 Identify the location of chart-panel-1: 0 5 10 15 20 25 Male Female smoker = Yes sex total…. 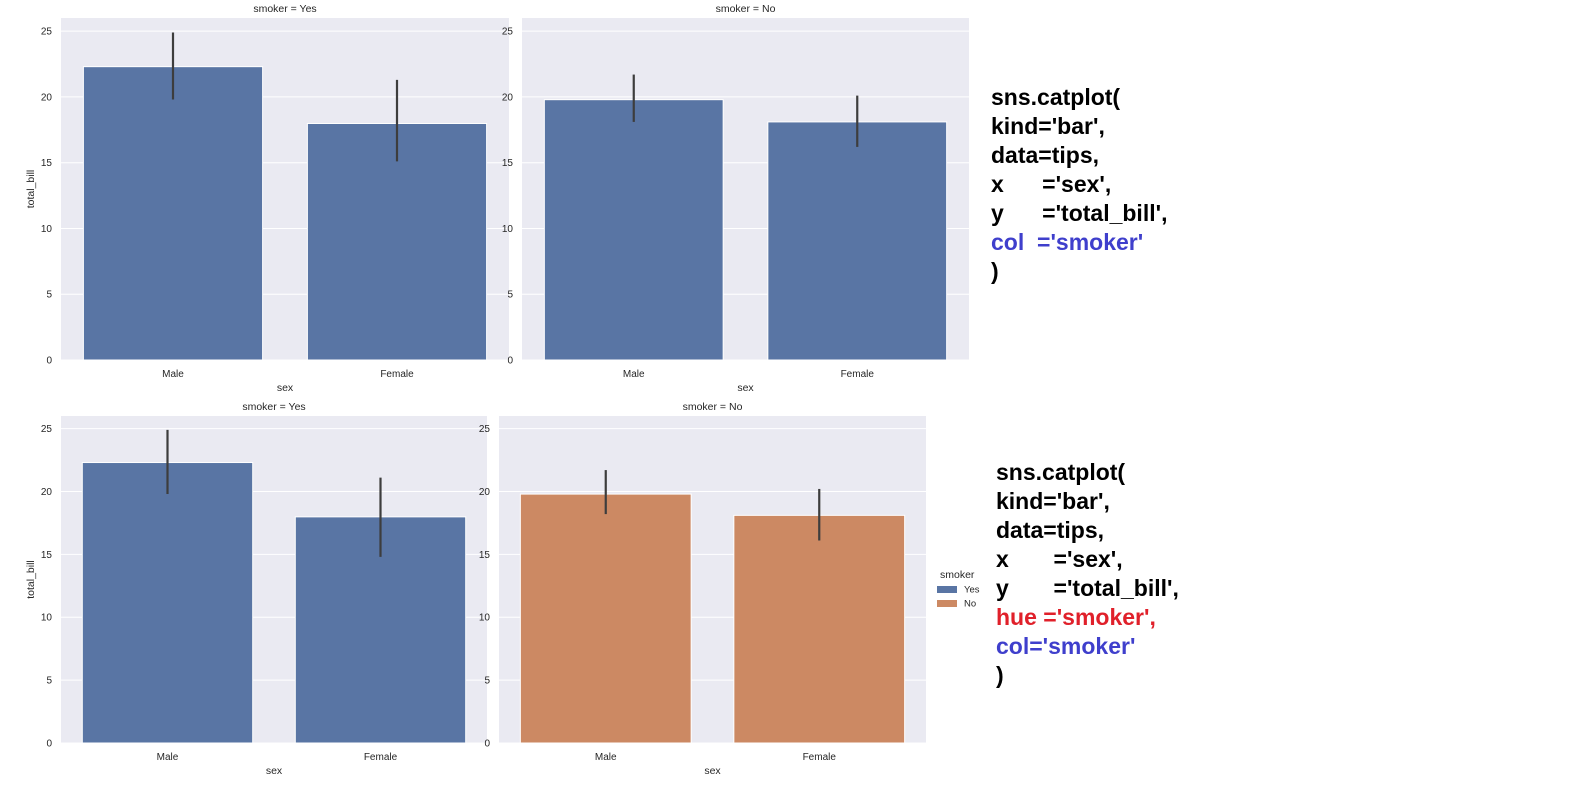
(267, 198).